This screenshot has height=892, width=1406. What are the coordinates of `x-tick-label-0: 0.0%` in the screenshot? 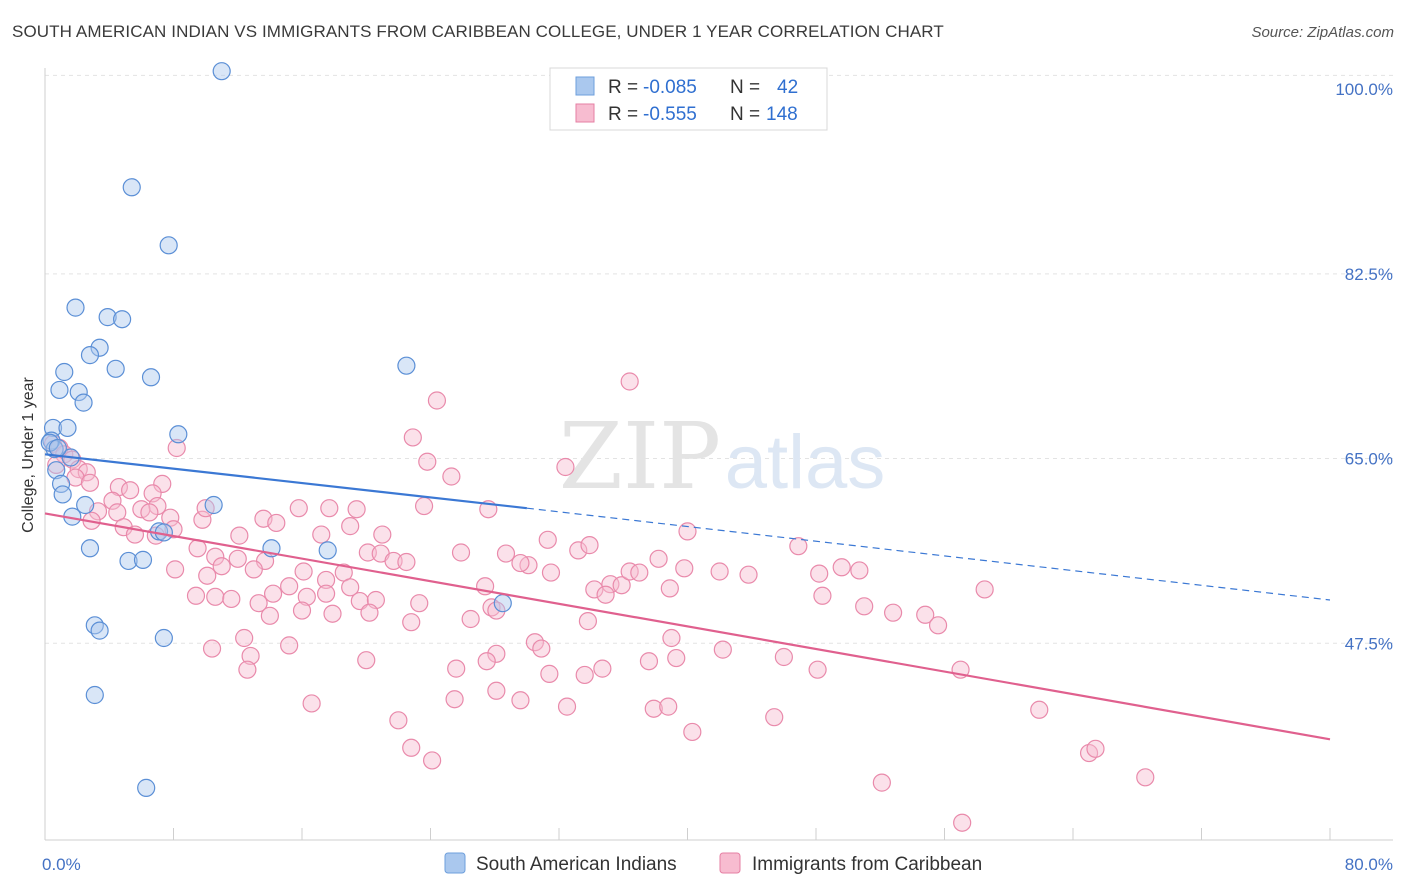 It's located at (61, 864).